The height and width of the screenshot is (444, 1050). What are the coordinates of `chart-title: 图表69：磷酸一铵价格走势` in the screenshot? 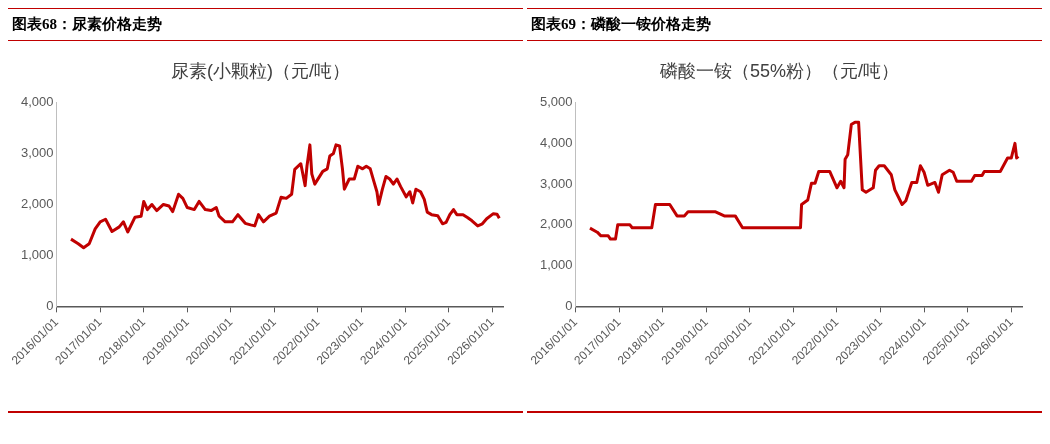 It's located at (784, 24).